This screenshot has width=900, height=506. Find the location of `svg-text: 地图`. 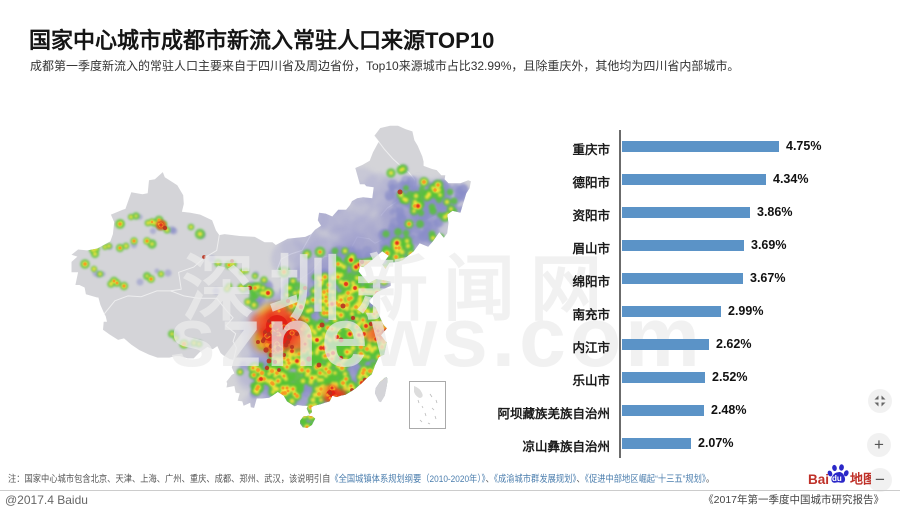

svg-text: 地图 is located at coordinates (860, 479).